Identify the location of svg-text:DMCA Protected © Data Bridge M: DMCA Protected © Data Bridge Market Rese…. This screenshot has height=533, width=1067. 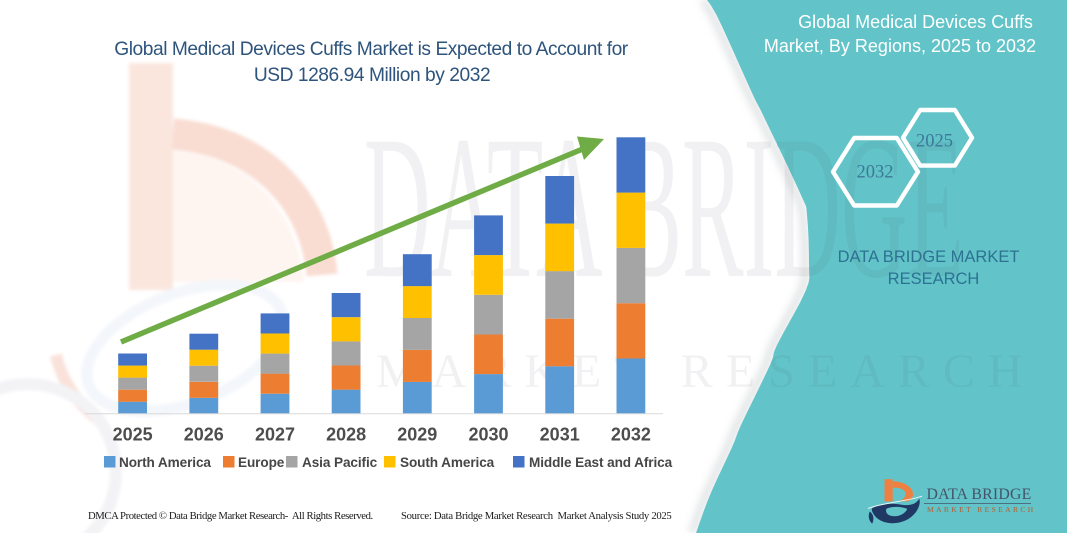
(230, 516).